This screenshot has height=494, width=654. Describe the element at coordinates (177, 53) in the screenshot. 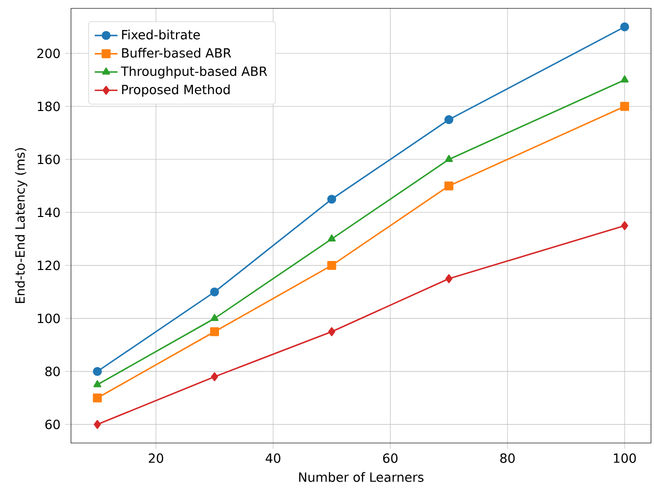

I see `legend-label: Buffer-based ABR` at that location.